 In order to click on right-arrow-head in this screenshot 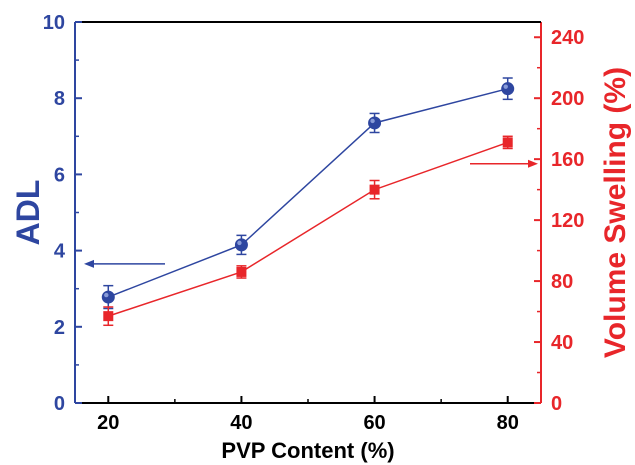, I will do `click(533, 163)`.